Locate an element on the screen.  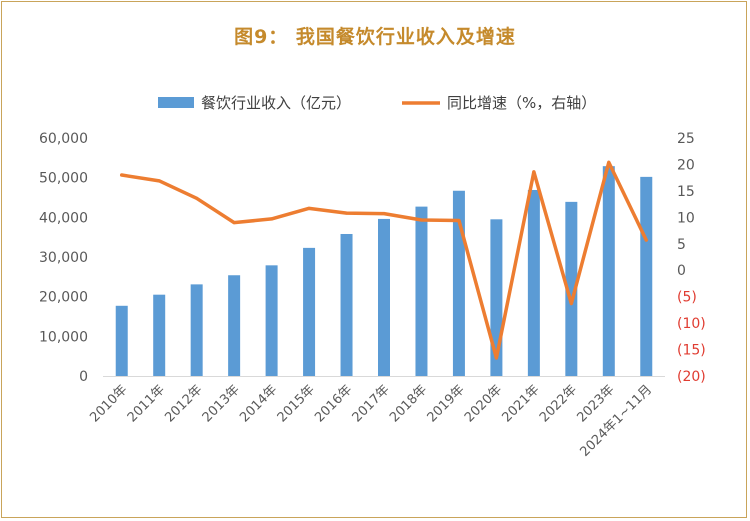
y-right-tick-label: 10 is located at coordinates (686, 218).